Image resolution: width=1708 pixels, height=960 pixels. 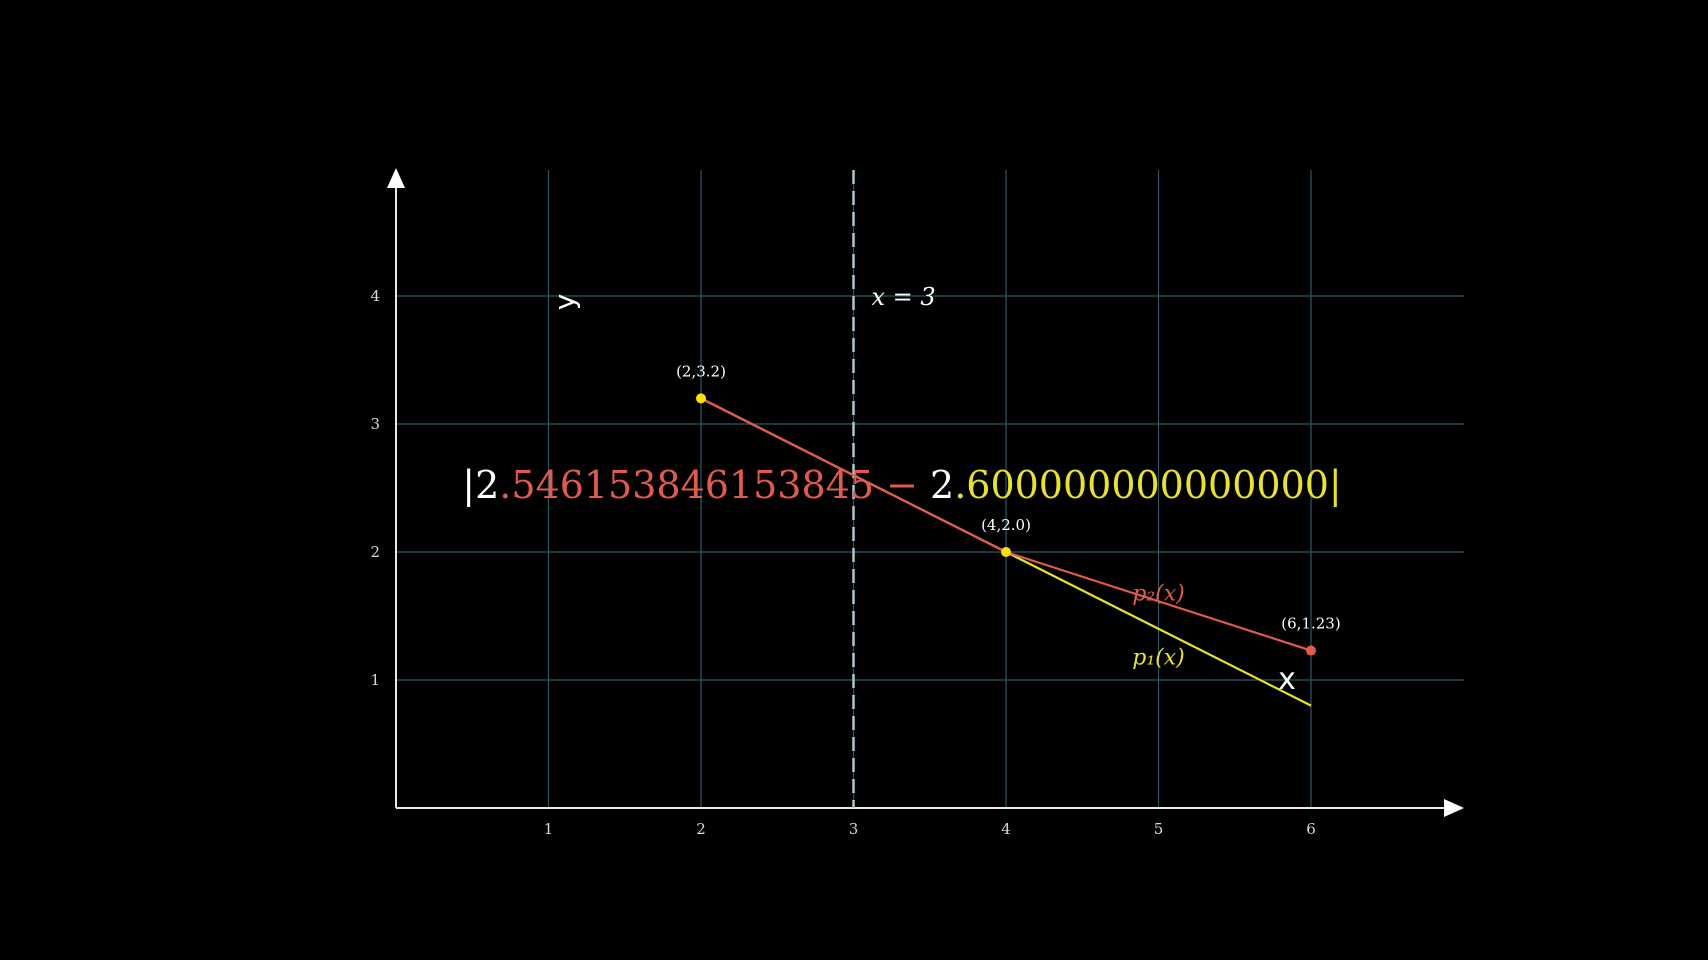 What do you see at coordinates (854, 829) in the screenshot?
I see `x-tick-label-3: 3` at bounding box center [854, 829].